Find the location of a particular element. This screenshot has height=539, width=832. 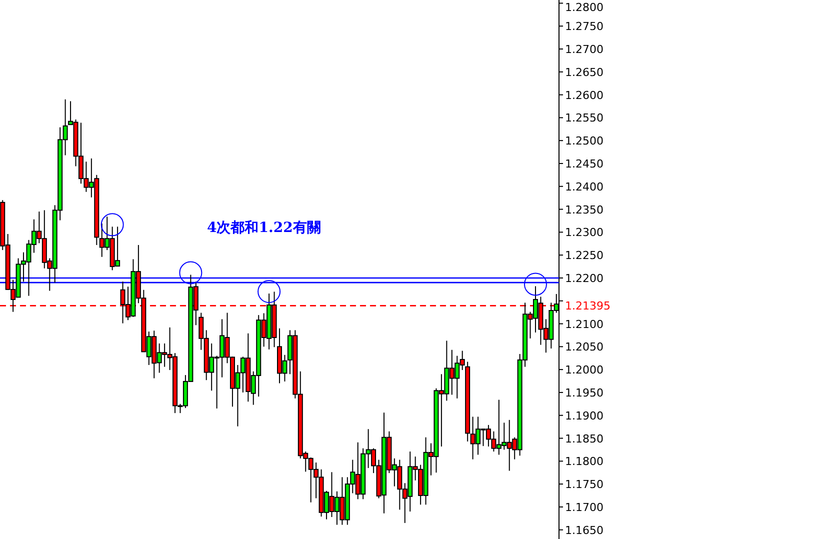

y-tick-label: 1.1950 is located at coordinates (584, 393).